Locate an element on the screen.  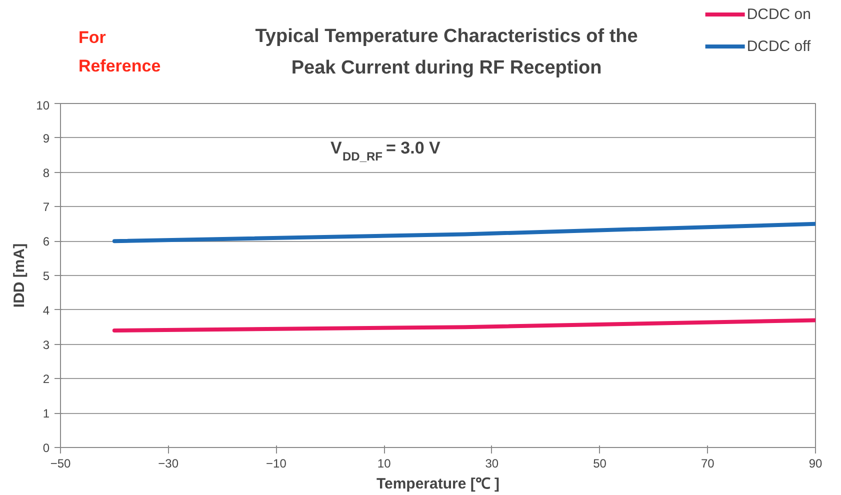
text: For Reference is located at coordinates (119, 52).